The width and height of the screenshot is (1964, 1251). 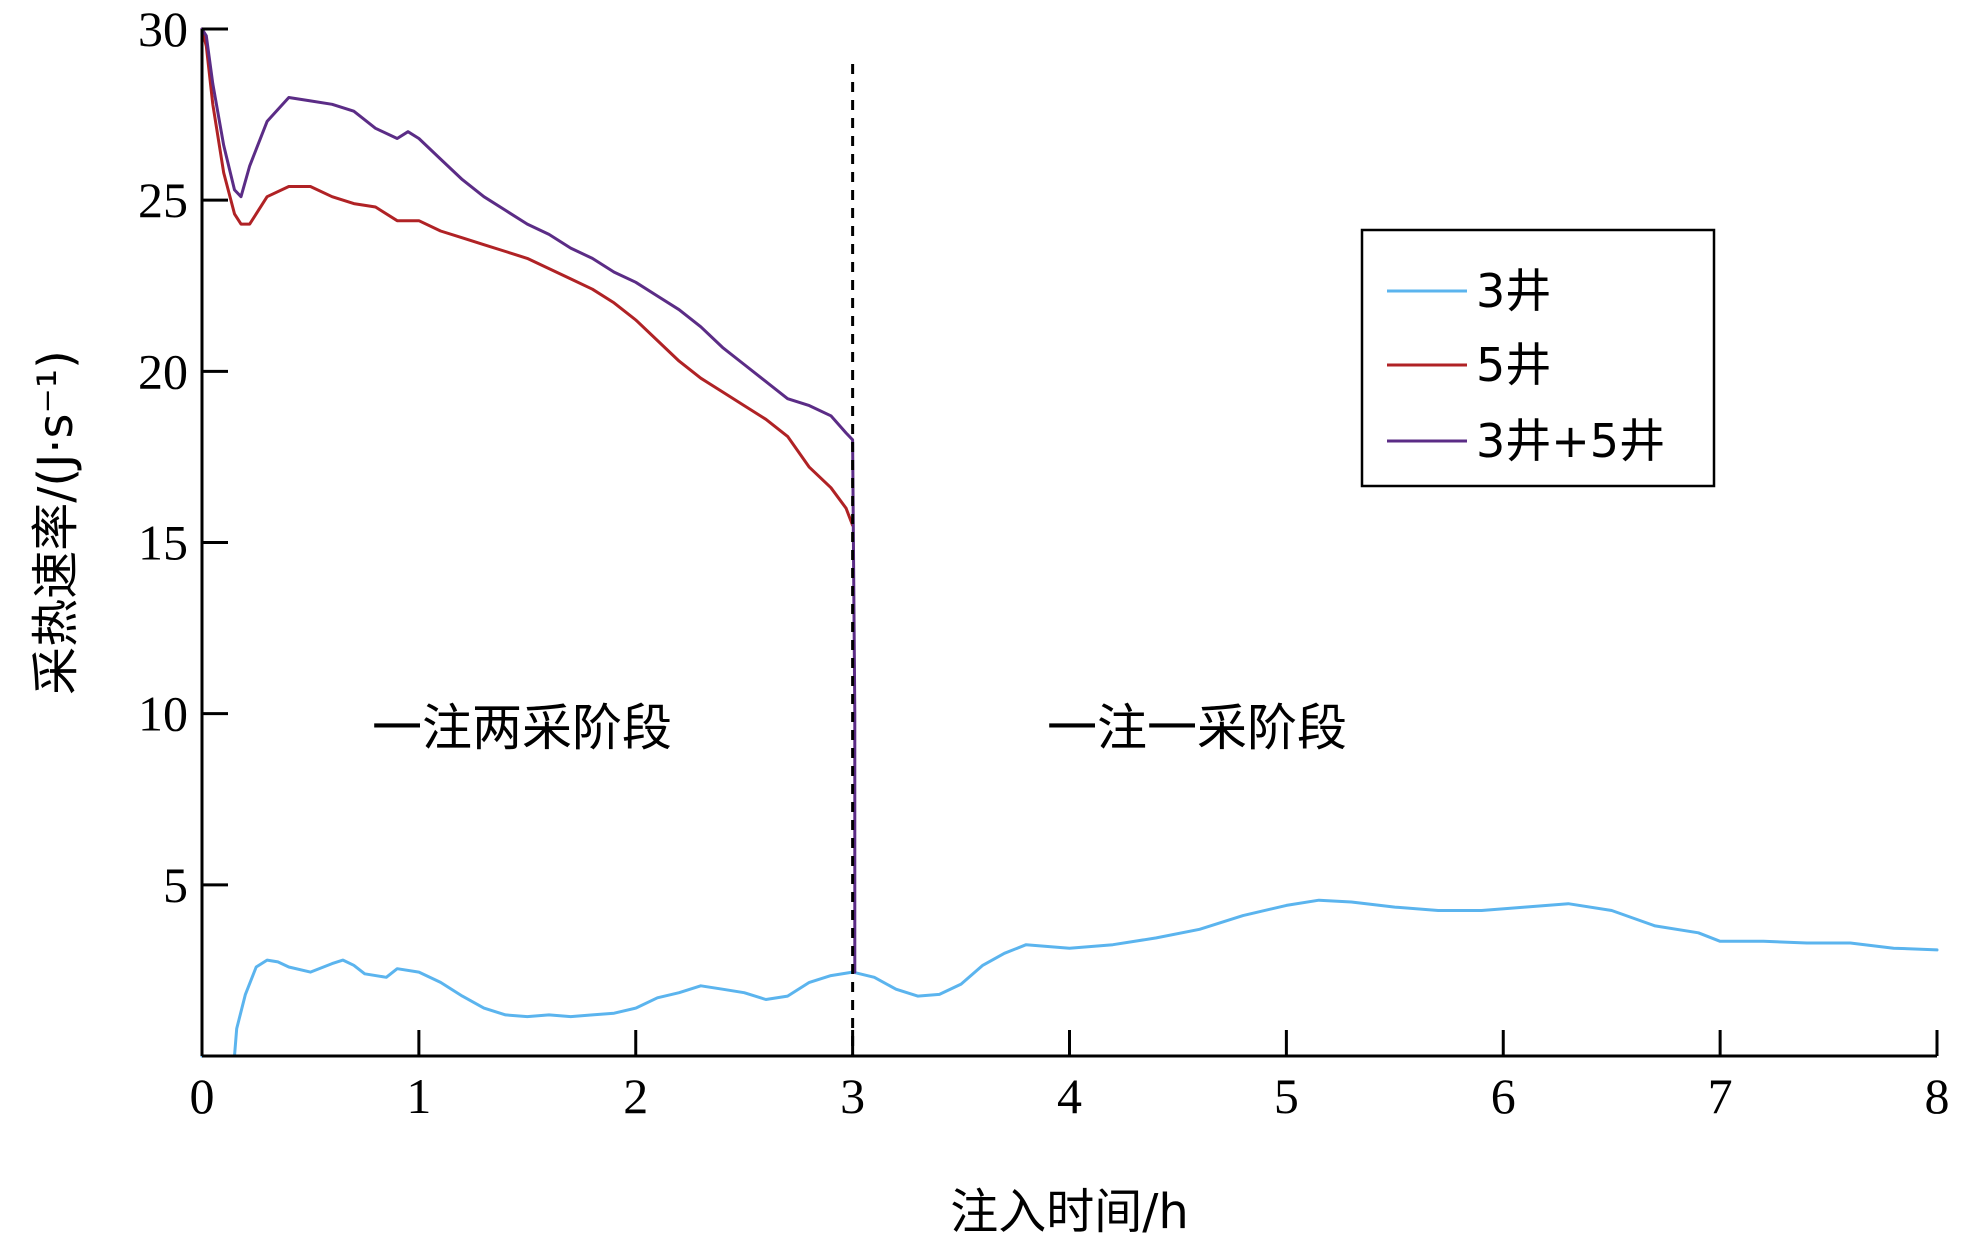 I want to click on annotation-two-production-stage: 一注两采阶段, so click(x=522, y=728).